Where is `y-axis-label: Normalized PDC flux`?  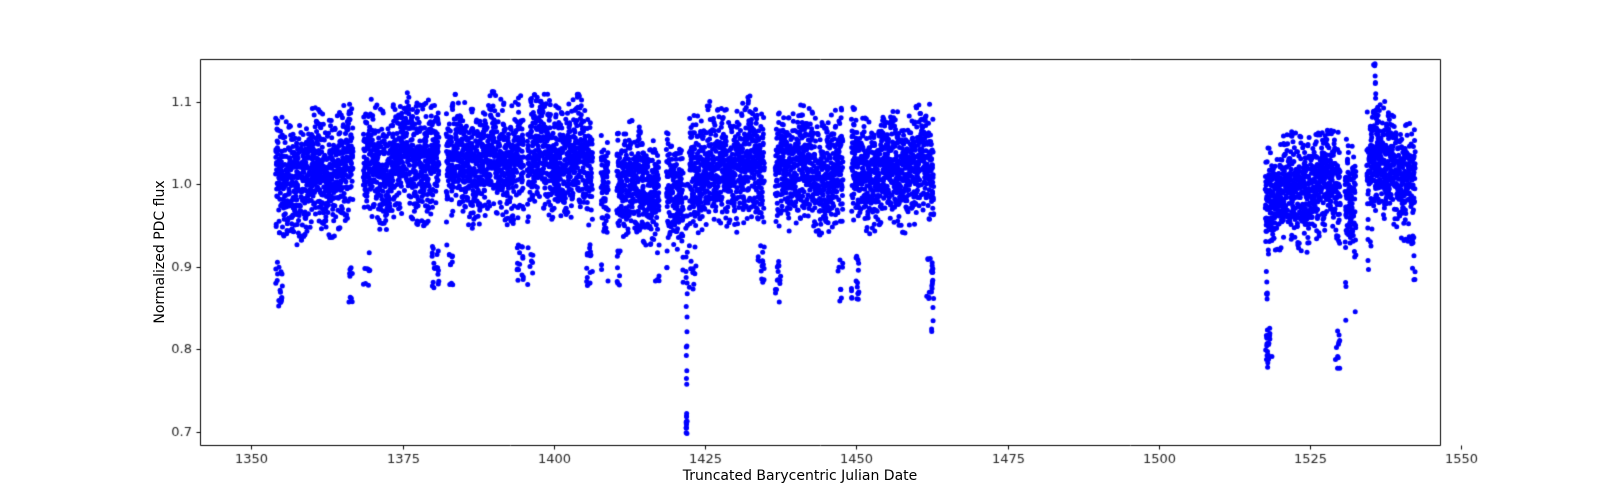 y-axis-label: Normalized PDC flux is located at coordinates (160, 252).